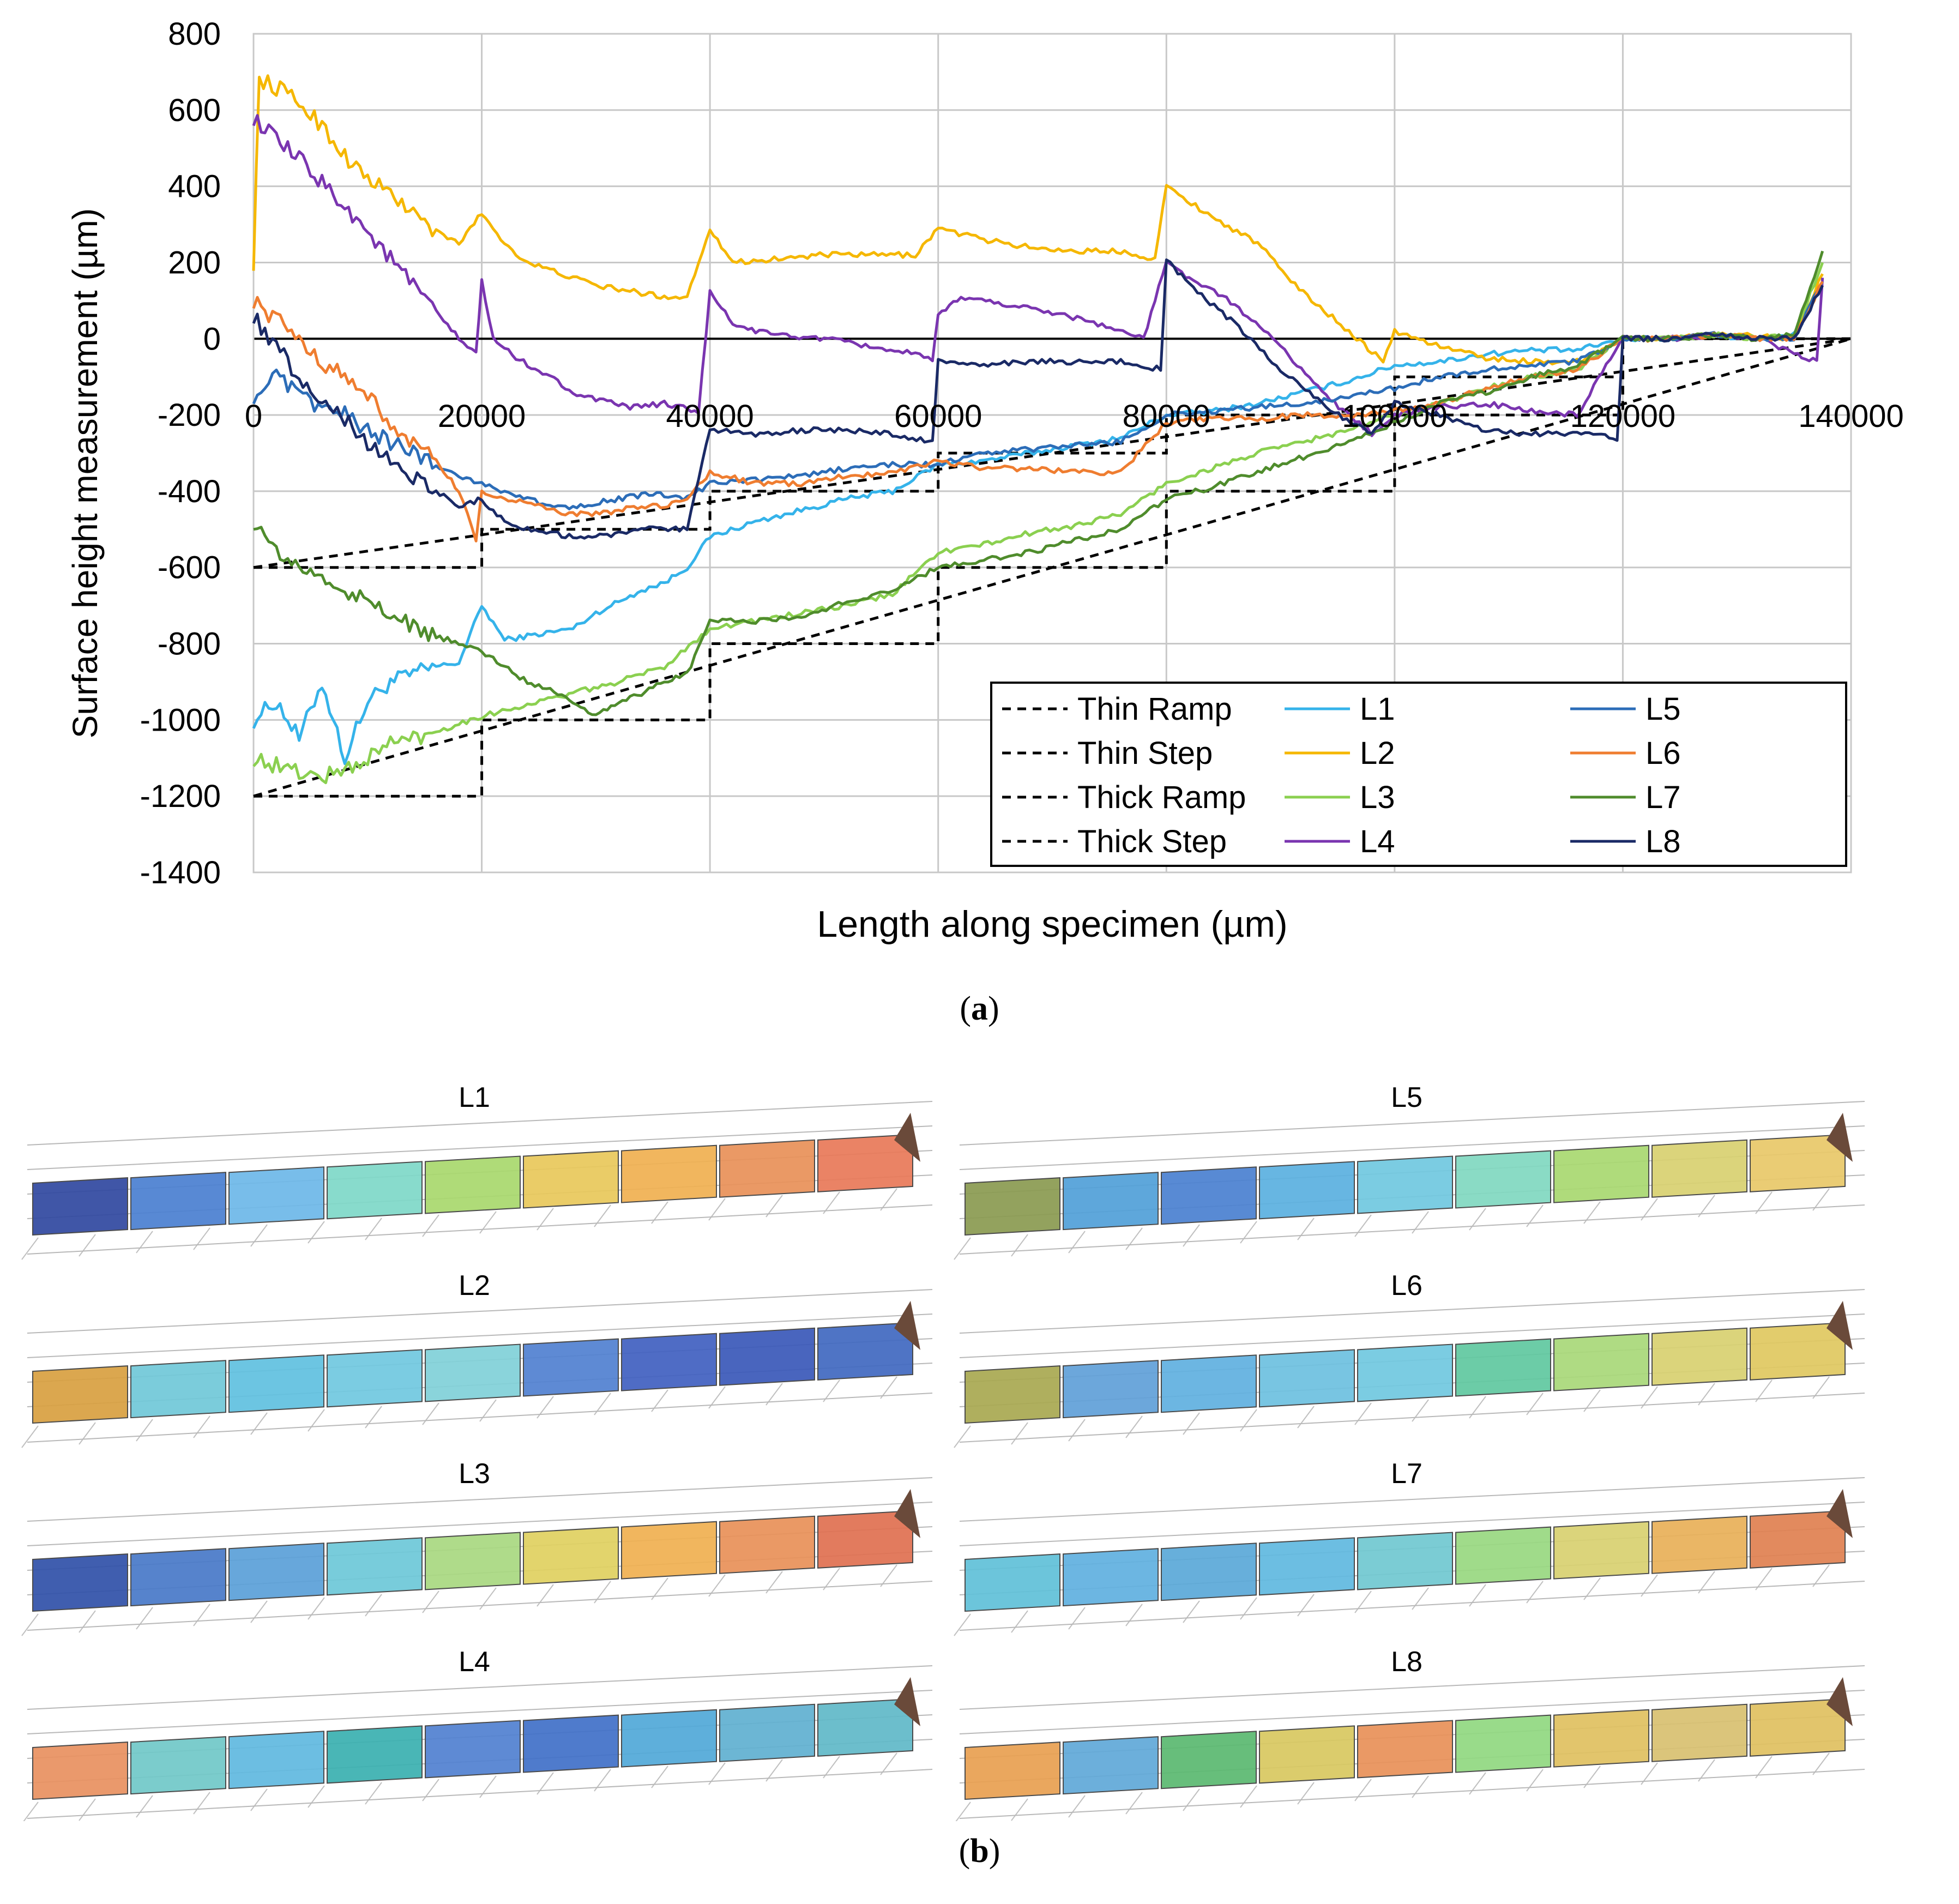  I want to click on y-tick-label: 200, so click(194, 262).